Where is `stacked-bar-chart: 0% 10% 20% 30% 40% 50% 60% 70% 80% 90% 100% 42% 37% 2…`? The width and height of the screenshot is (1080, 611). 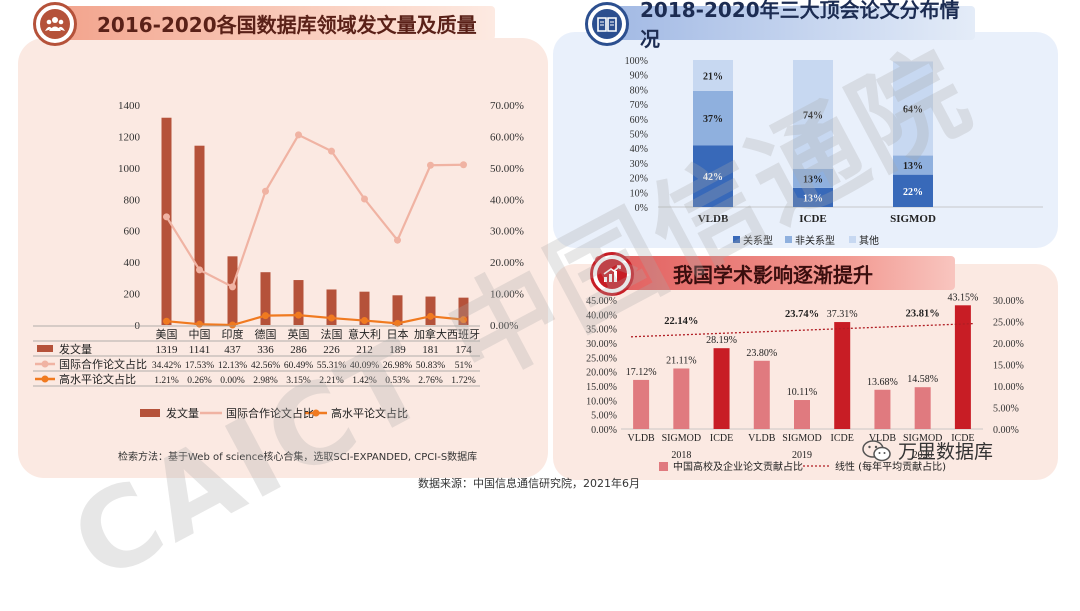 stacked-bar-chart: 0% 10% 20% 30% 40% 50% 60% 70% 80% 90% 100% 42% 37% 2… is located at coordinates (834, 151).